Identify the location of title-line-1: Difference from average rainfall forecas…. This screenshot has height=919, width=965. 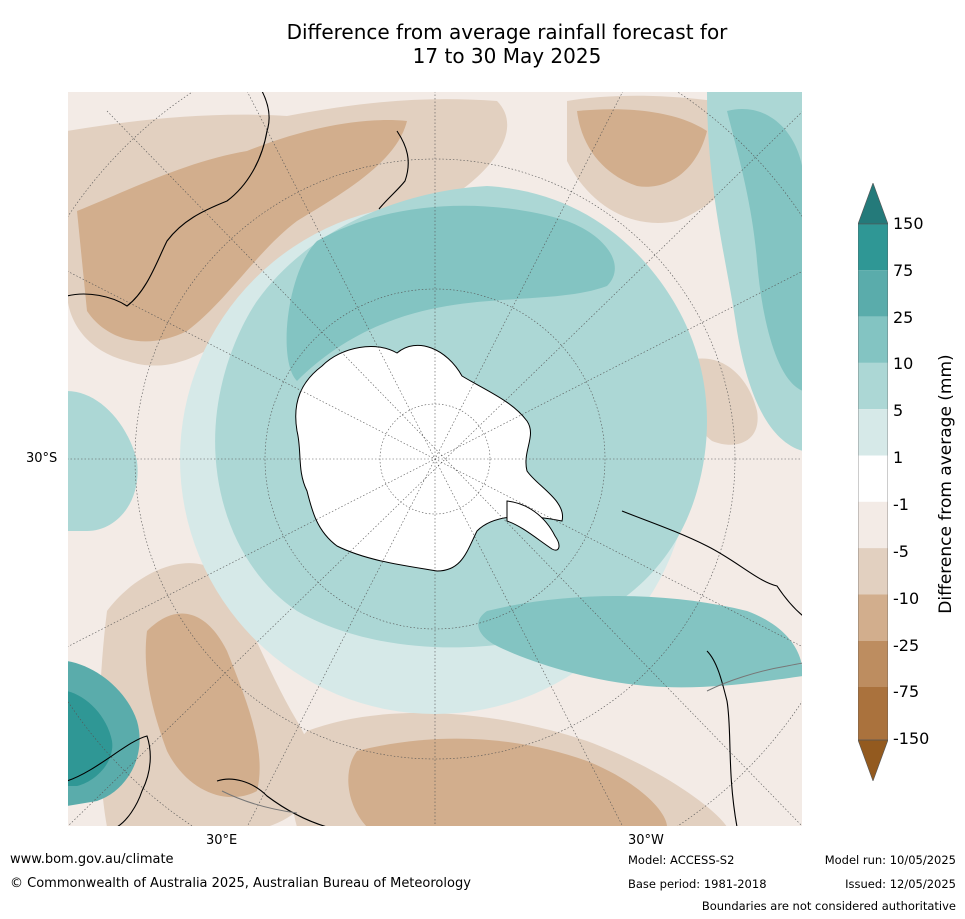
(507, 32).